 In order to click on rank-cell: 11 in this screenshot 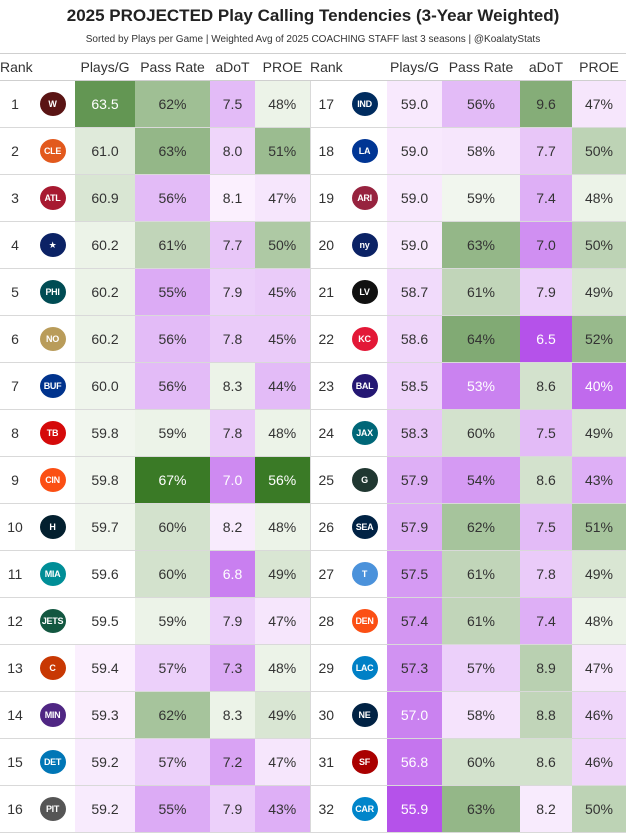, I will do `click(15, 574)`.